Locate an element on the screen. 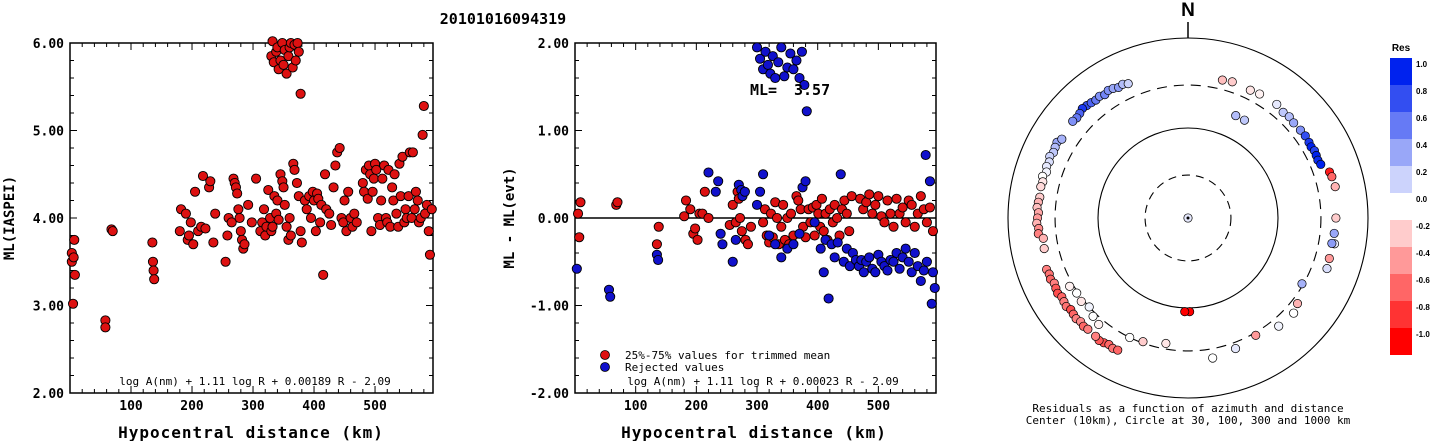  left-x-tick-label: 100 is located at coordinates (131, 406).